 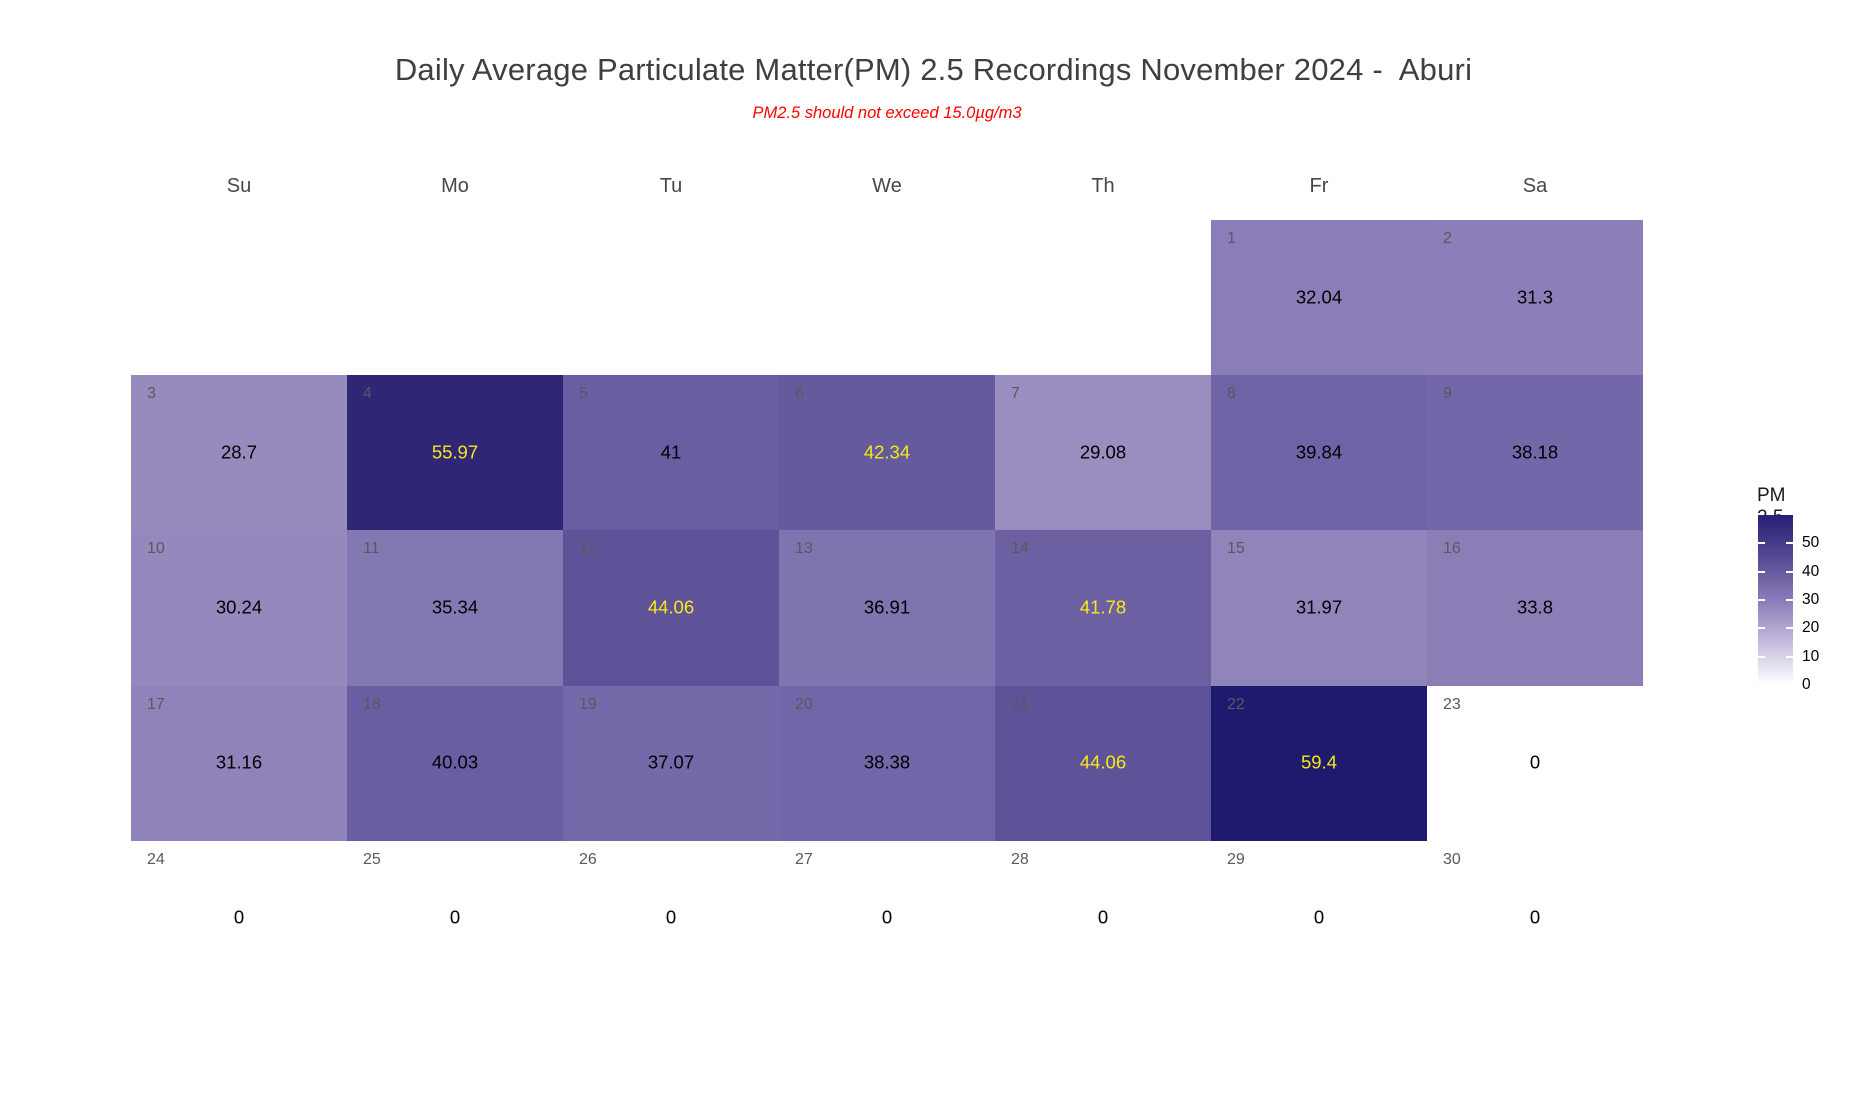 What do you see at coordinates (239, 763) in the screenshot?
I see `calendar-cell-day-17: 17 31.16` at bounding box center [239, 763].